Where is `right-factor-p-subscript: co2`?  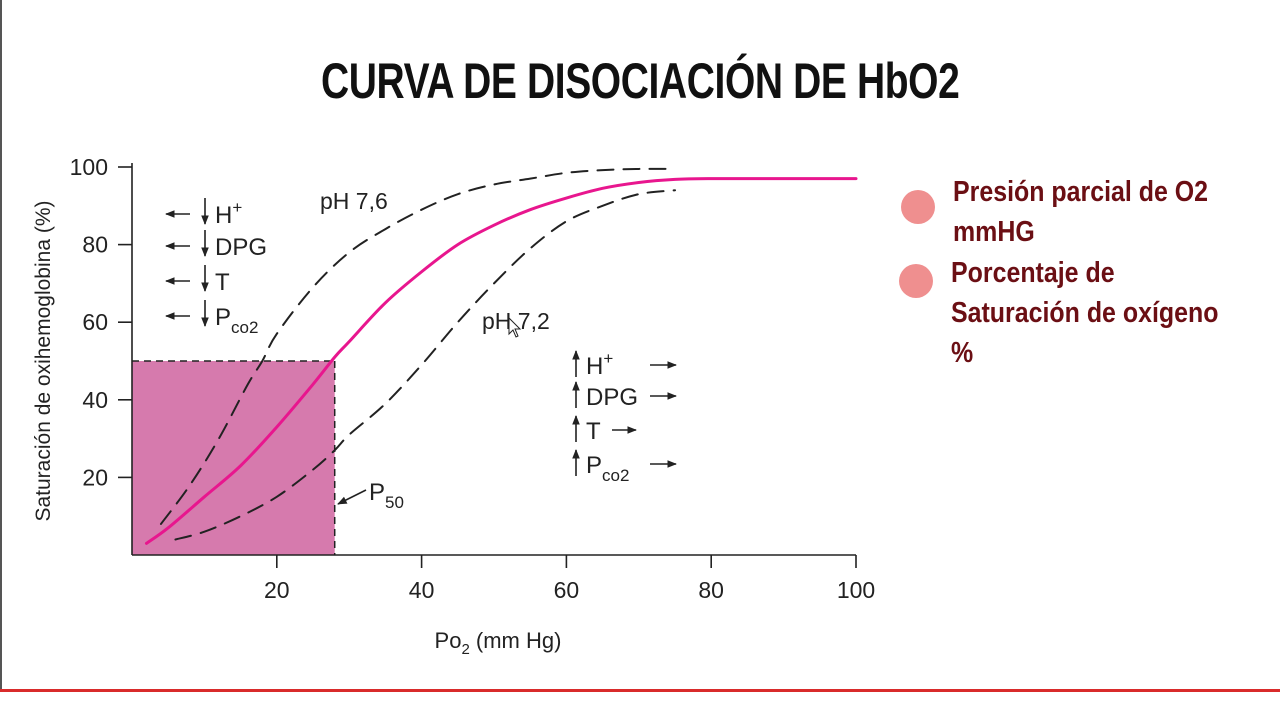 right-factor-p-subscript: co2 is located at coordinates (615, 475).